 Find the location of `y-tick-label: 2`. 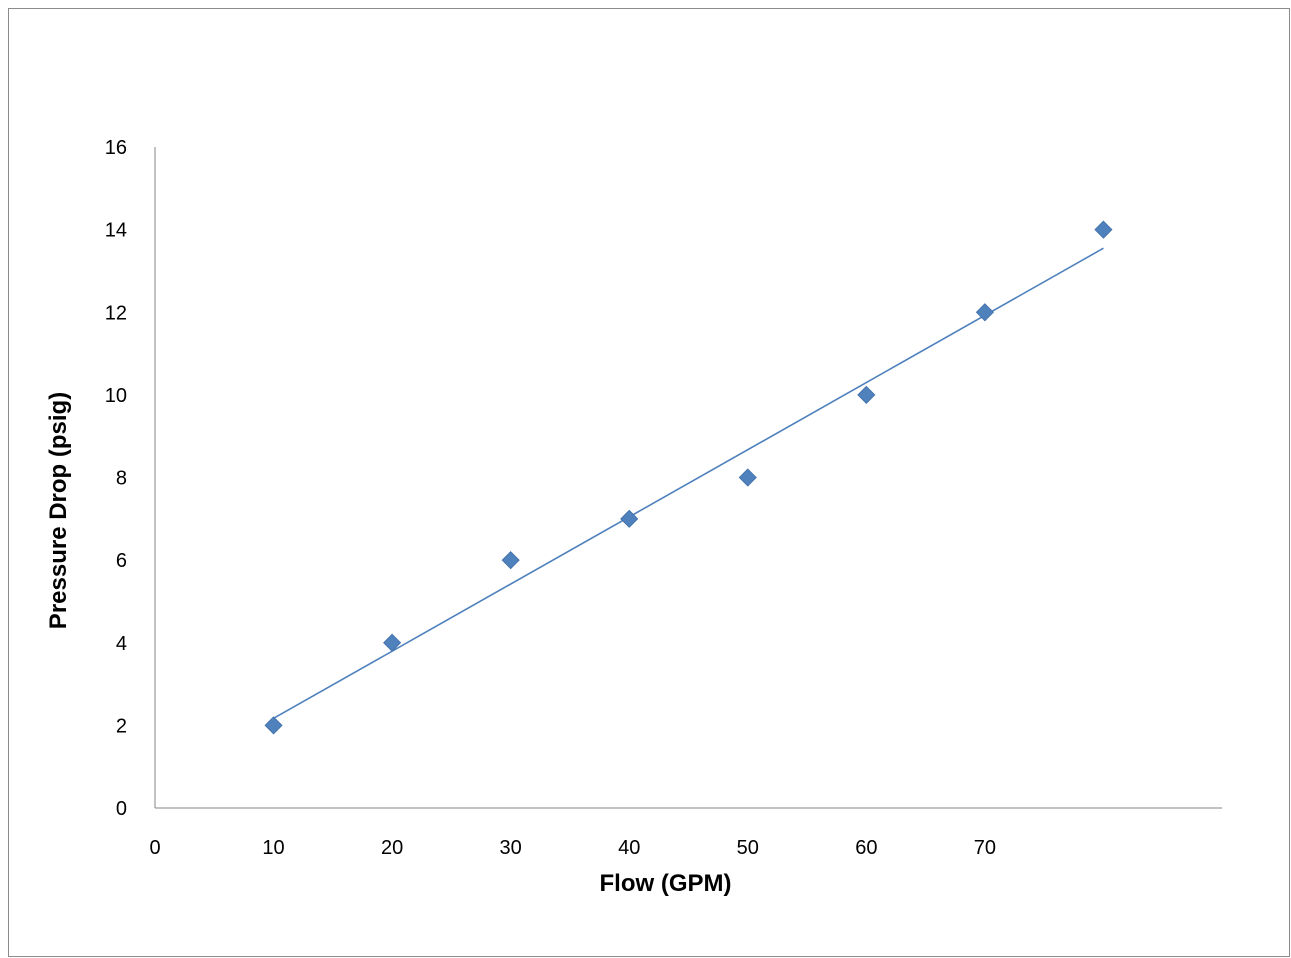

y-tick-label: 2 is located at coordinates (121, 726).